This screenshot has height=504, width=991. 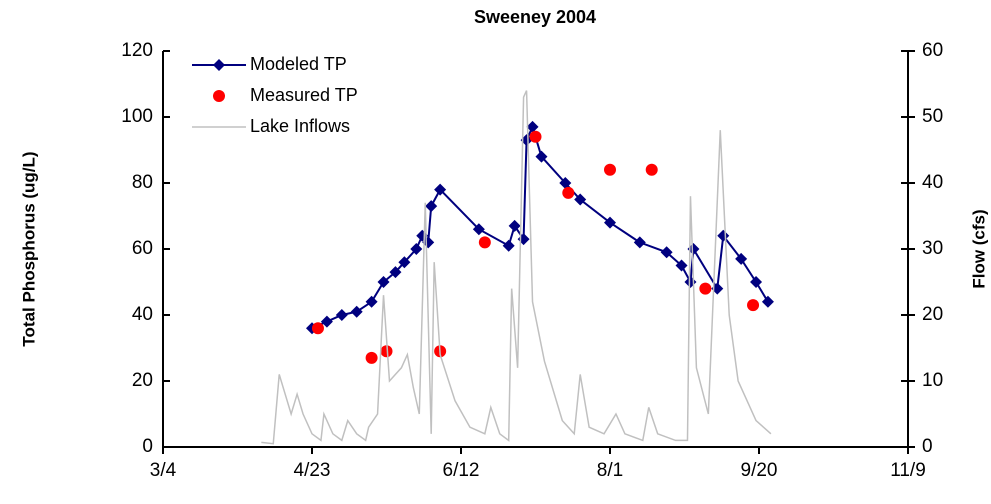 I want to click on y-tick-label: 60, so click(x=142, y=248).